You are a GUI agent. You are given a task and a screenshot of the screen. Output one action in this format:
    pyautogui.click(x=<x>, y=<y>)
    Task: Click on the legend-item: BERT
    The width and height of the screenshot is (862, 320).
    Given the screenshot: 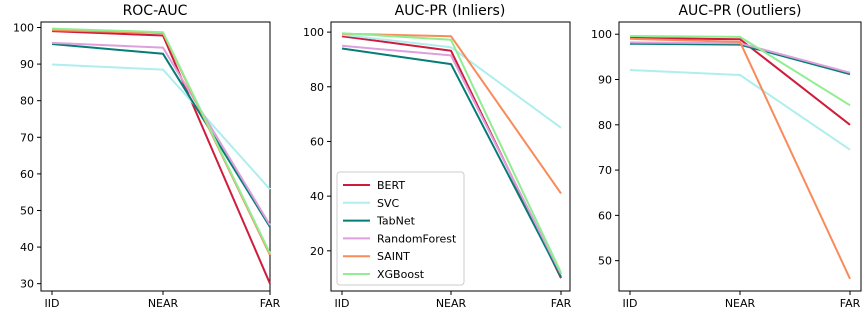 What is the action you would take?
    pyautogui.click(x=374, y=185)
    